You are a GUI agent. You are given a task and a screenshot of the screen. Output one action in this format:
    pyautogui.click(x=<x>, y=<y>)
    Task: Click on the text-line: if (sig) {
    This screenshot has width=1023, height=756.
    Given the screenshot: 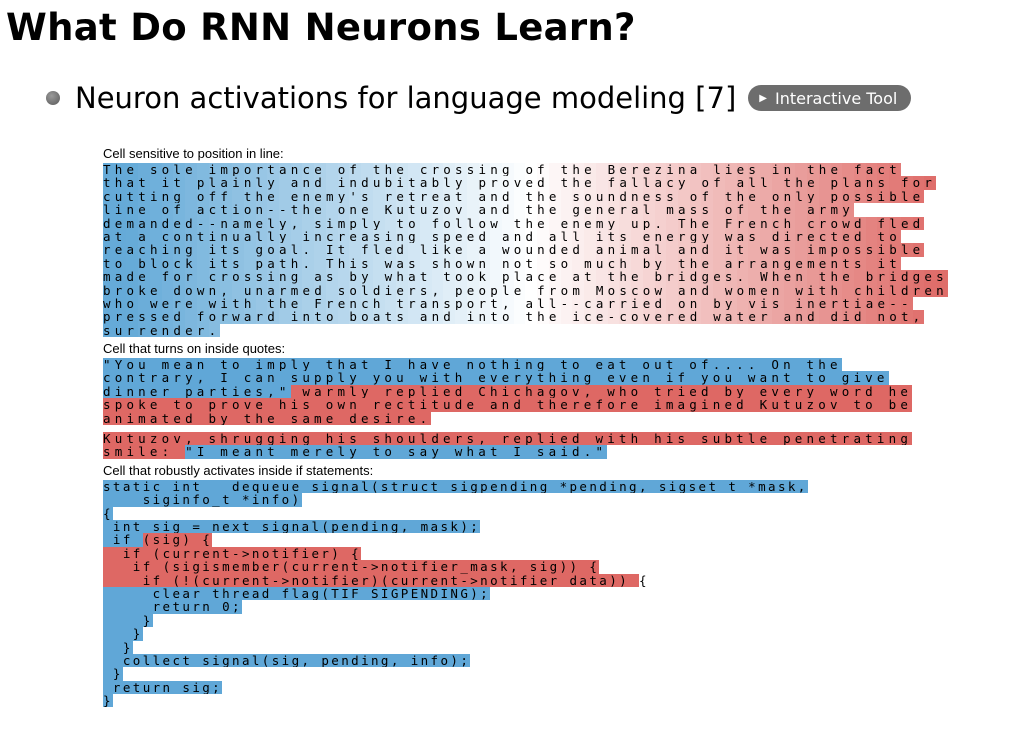 What is the action you would take?
    pyautogui.click(x=158, y=540)
    